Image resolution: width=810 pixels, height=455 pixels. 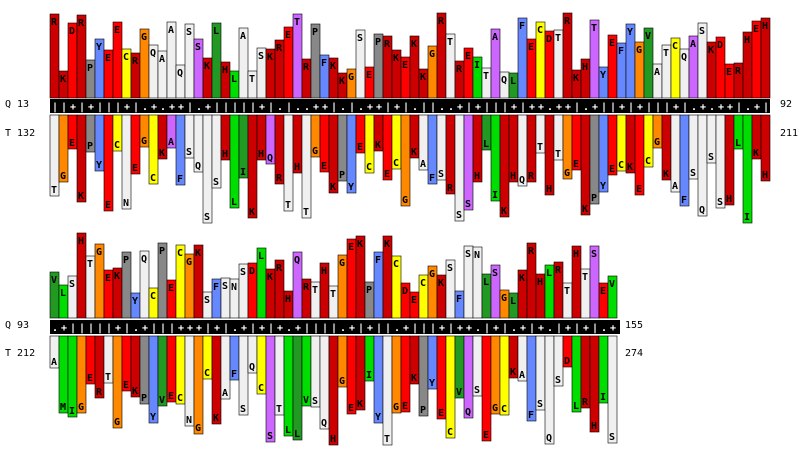 I want to click on query-residue: P, so click(x=315, y=32).